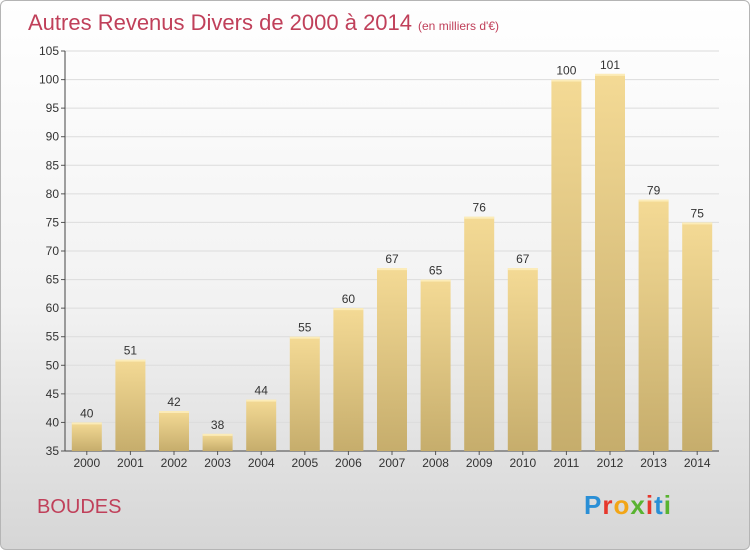 The width and height of the screenshot is (750, 550). What do you see at coordinates (435, 365) in the screenshot?
I see `bar-2008` at bounding box center [435, 365].